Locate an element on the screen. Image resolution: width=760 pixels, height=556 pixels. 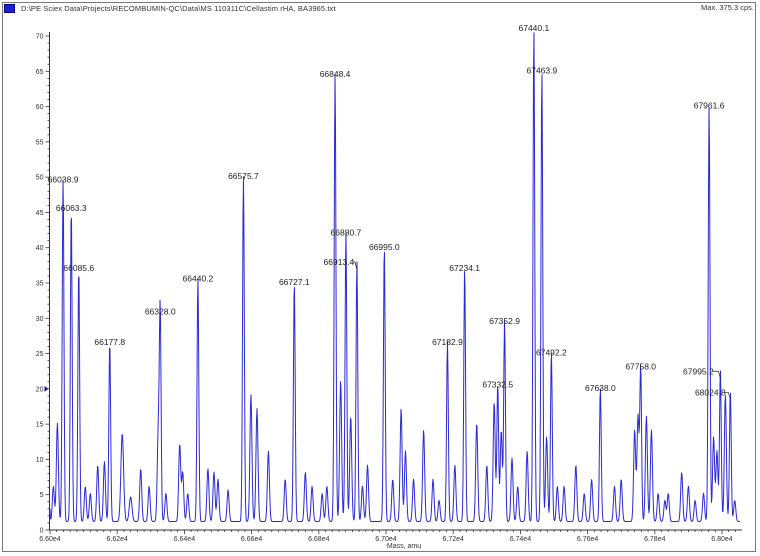
x-tick-label: 6.72e4 is located at coordinates (453, 539).